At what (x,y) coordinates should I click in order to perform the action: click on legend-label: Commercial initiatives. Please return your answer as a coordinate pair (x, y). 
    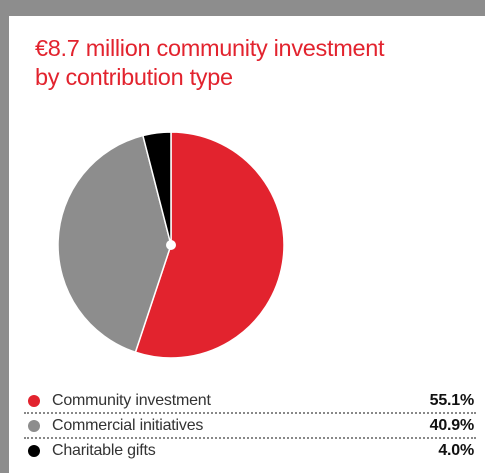
    Looking at the image, I should click on (128, 425).